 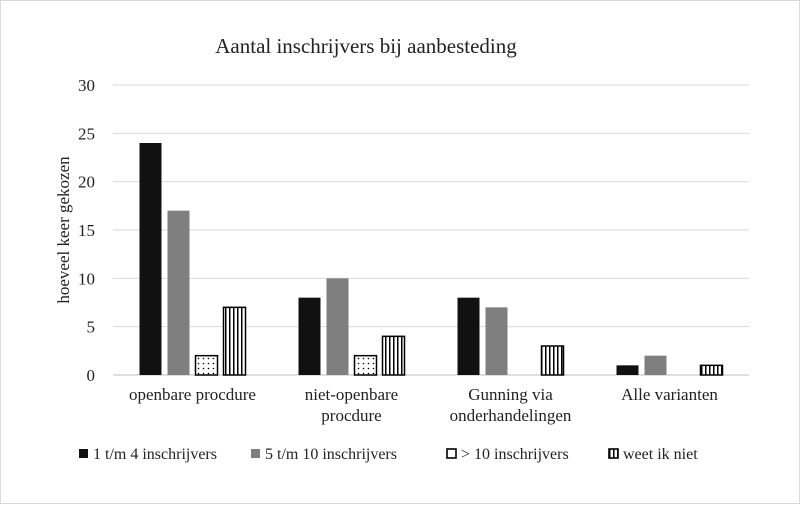 What do you see at coordinates (155, 454) in the screenshot?
I see `legend-label: 1 t/m 4 inschrijvers` at bounding box center [155, 454].